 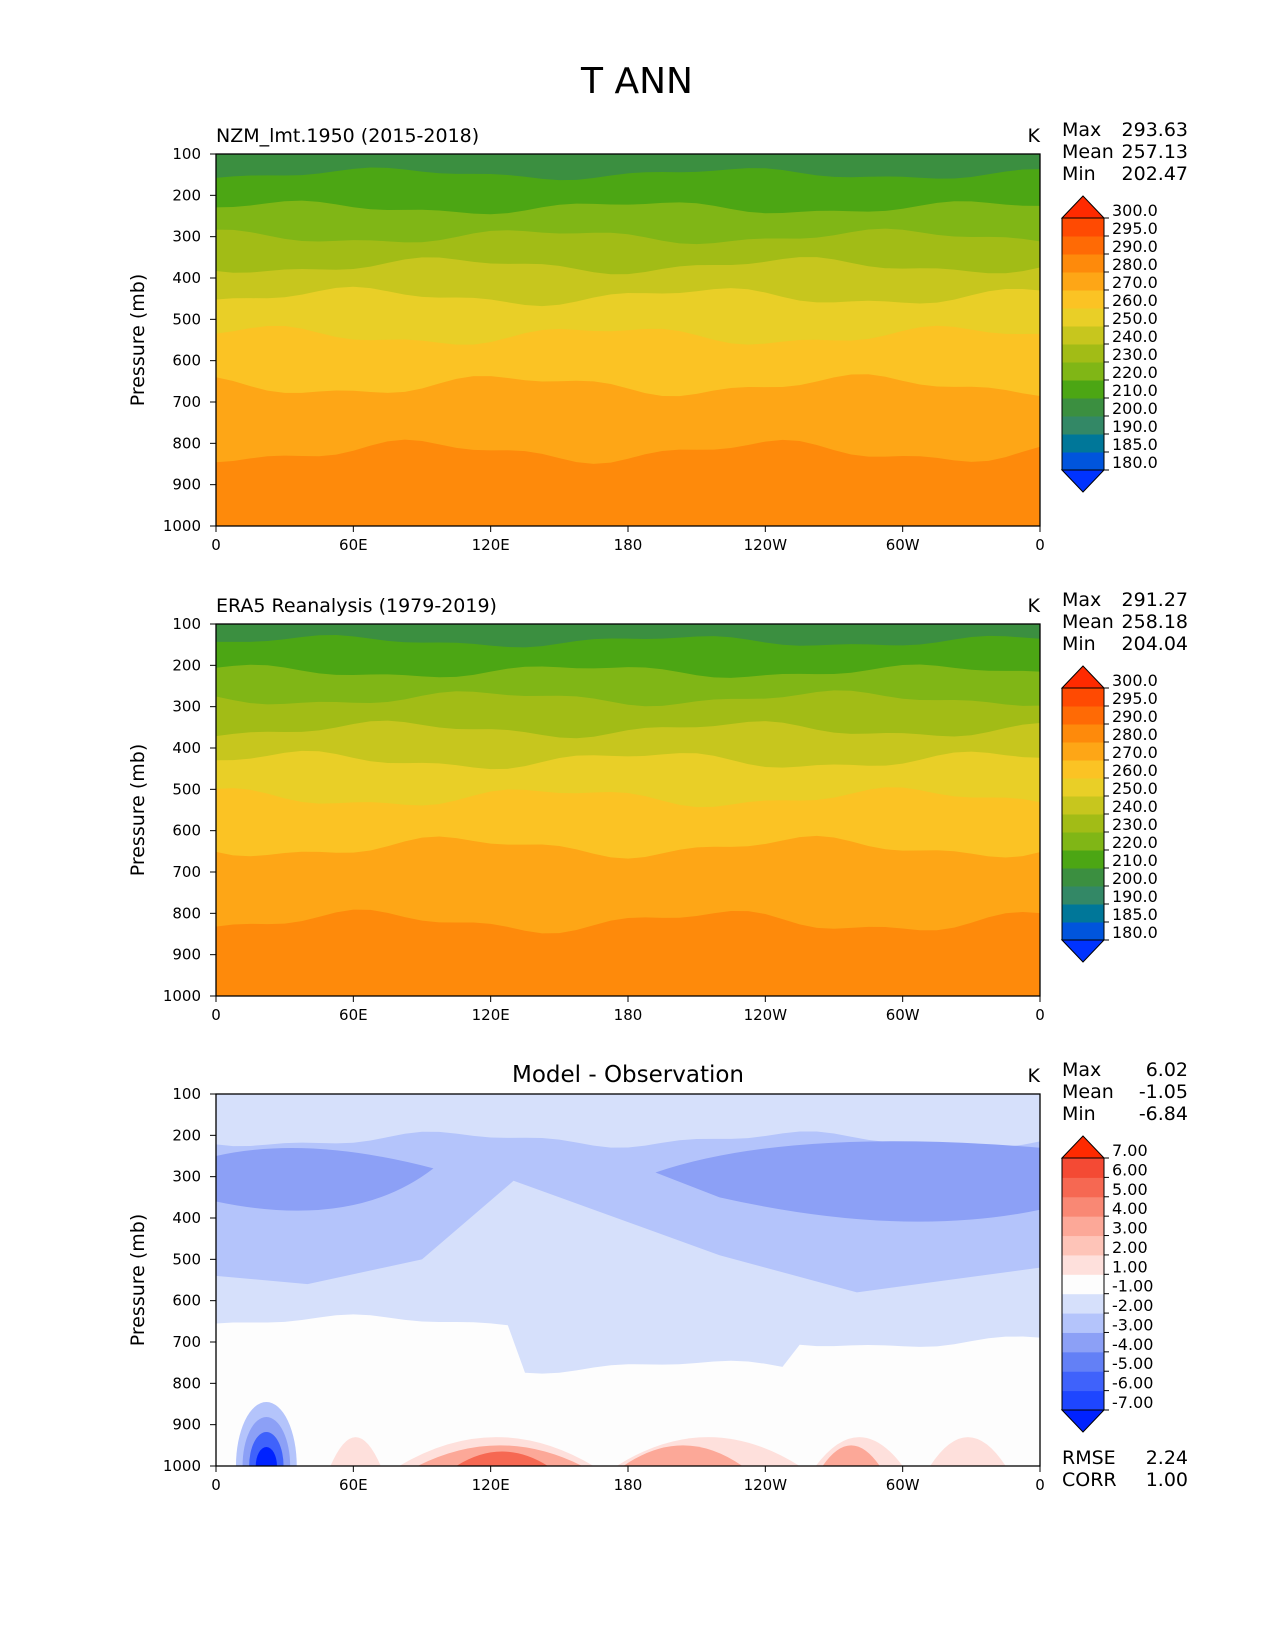 What do you see at coordinates (636, 81) in the screenshot?
I see `figure-title: T ANN` at bounding box center [636, 81].